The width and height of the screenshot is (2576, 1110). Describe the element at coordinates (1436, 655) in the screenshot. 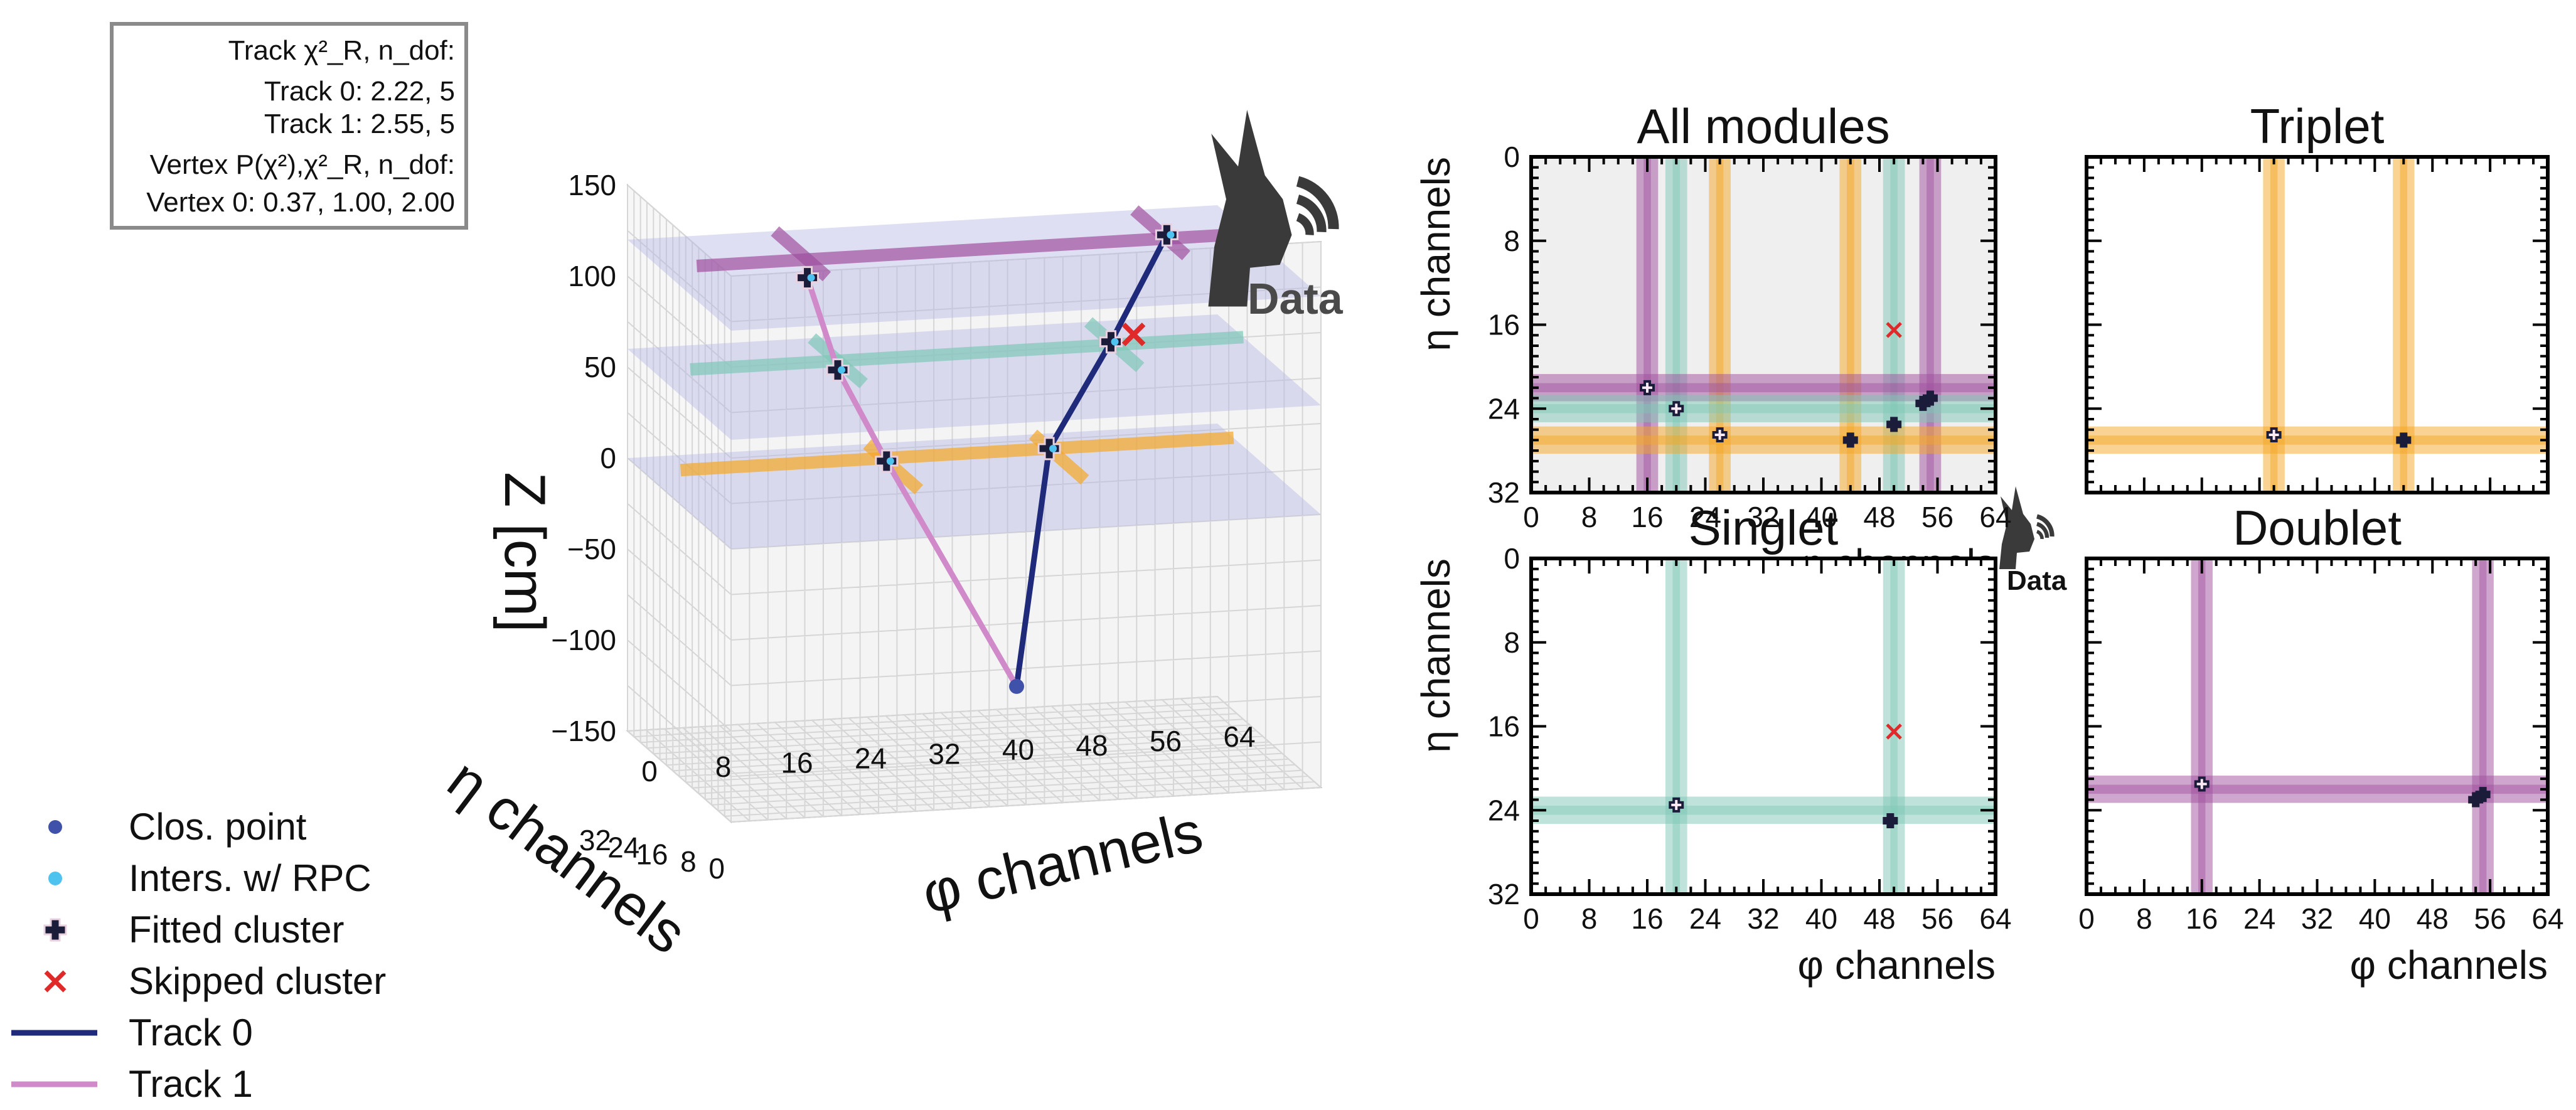

I see `y-axis-label: η channels` at that location.